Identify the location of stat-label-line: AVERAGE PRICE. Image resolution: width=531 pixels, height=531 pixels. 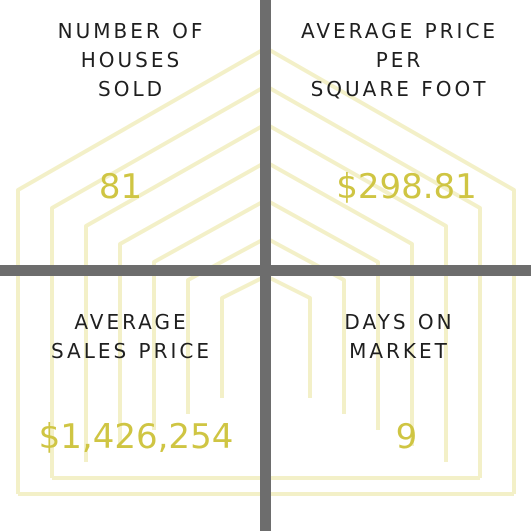
(399, 31).